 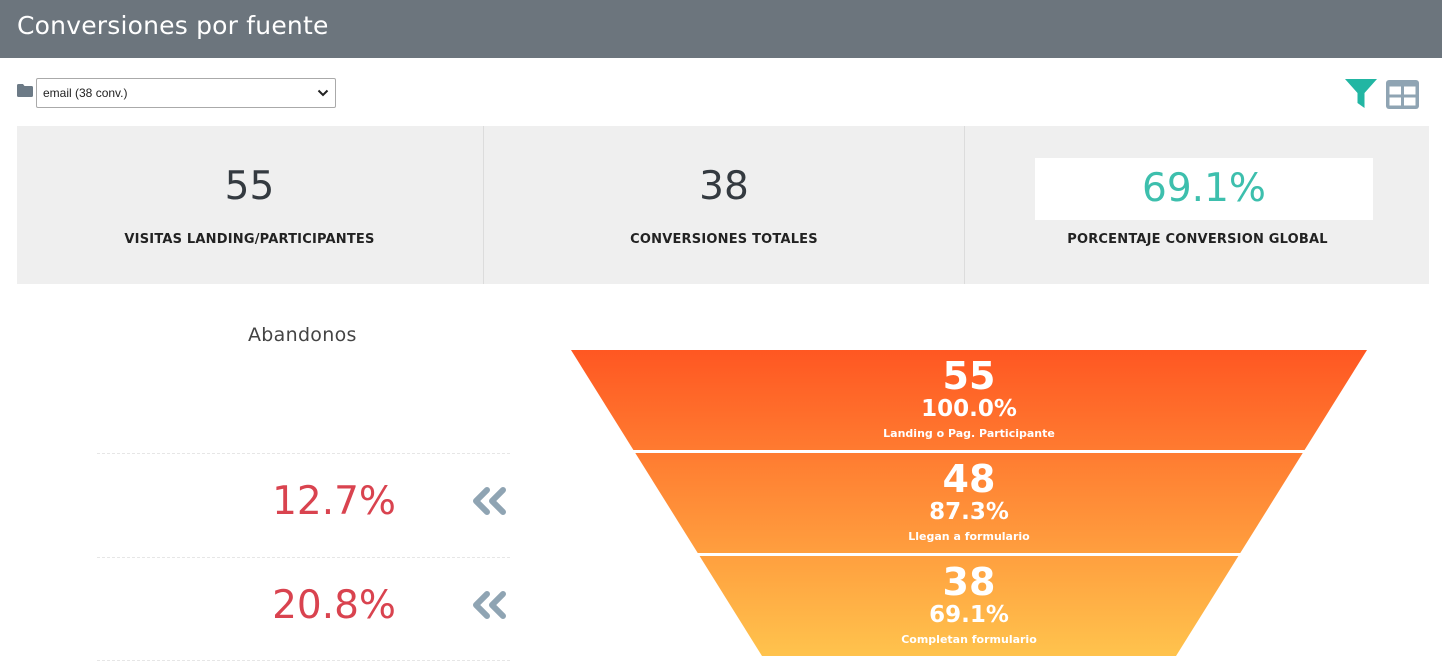 What do you see at coordinates (1361, 94) in the screenshot?
I see `filter-icon` at bounding box center [1361, 94].